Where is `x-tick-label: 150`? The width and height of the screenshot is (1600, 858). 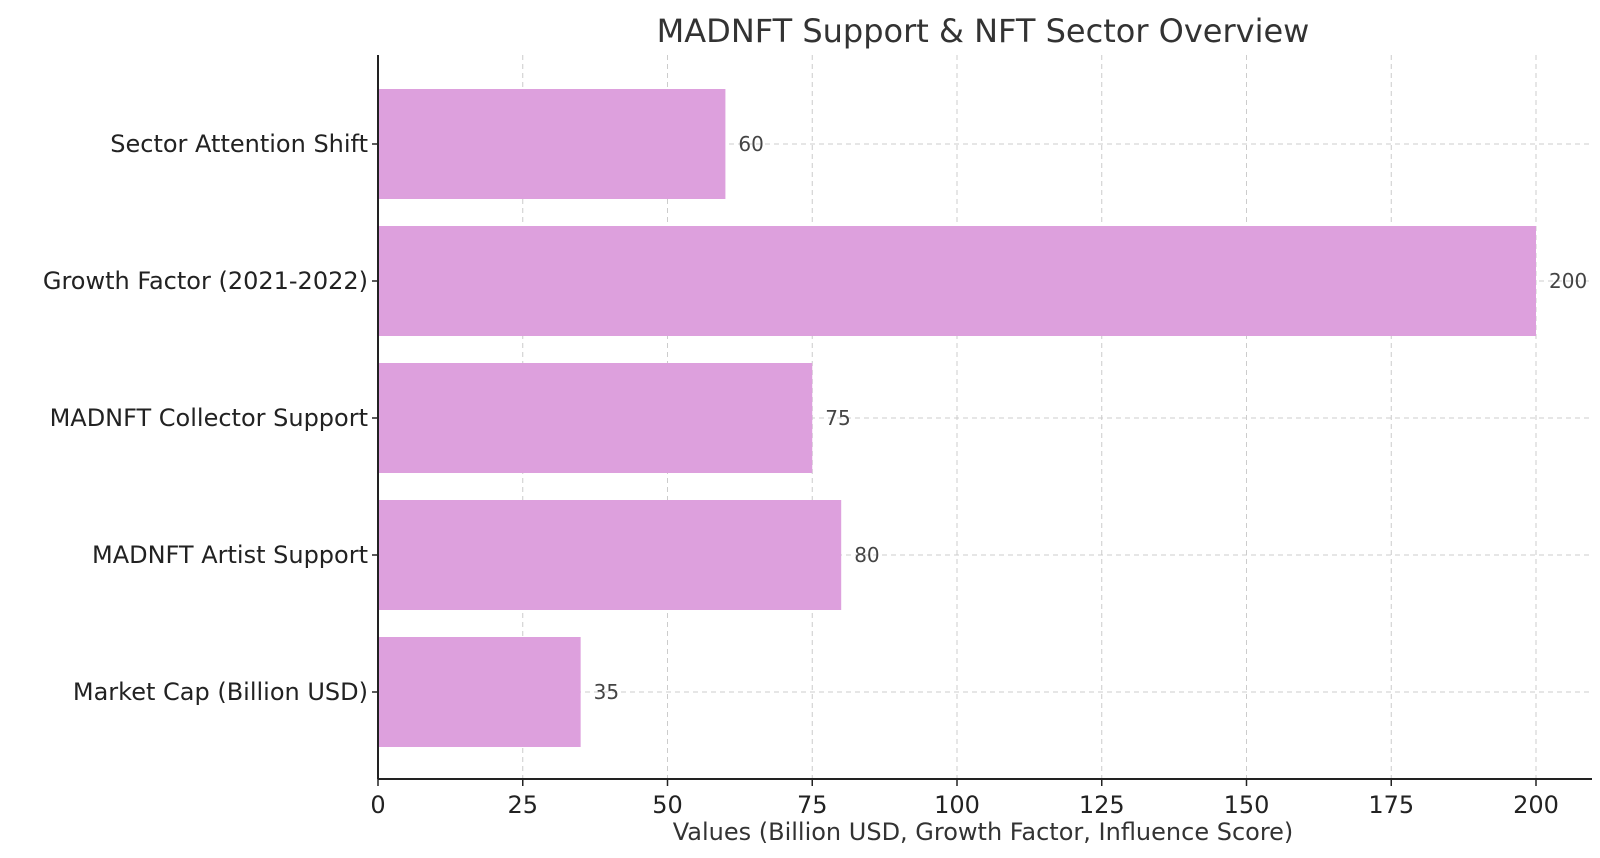 x-tick-label: 150 is located at coordinates (1247, 805).